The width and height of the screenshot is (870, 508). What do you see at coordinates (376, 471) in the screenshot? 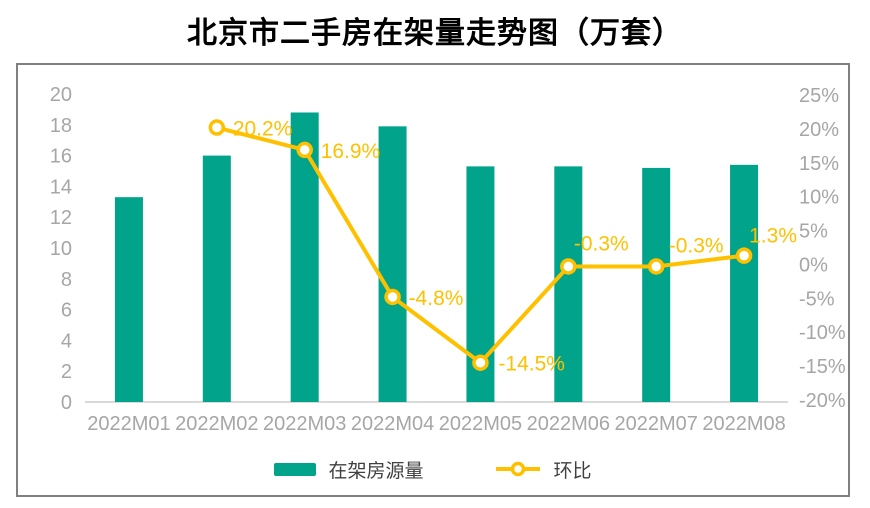
I see `legend-label-bar: 在架房源量` at bounding box center [376, 471].